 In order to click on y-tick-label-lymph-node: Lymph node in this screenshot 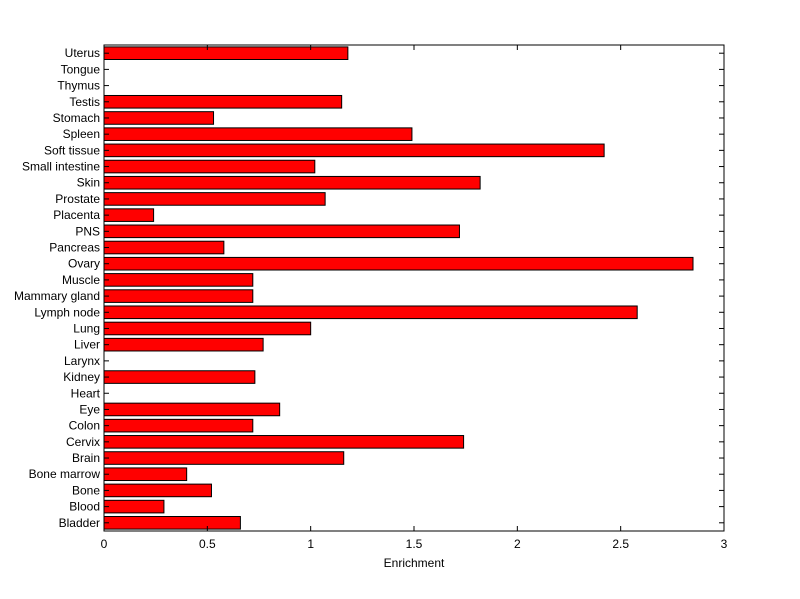, I will do `click(67, 312)`.